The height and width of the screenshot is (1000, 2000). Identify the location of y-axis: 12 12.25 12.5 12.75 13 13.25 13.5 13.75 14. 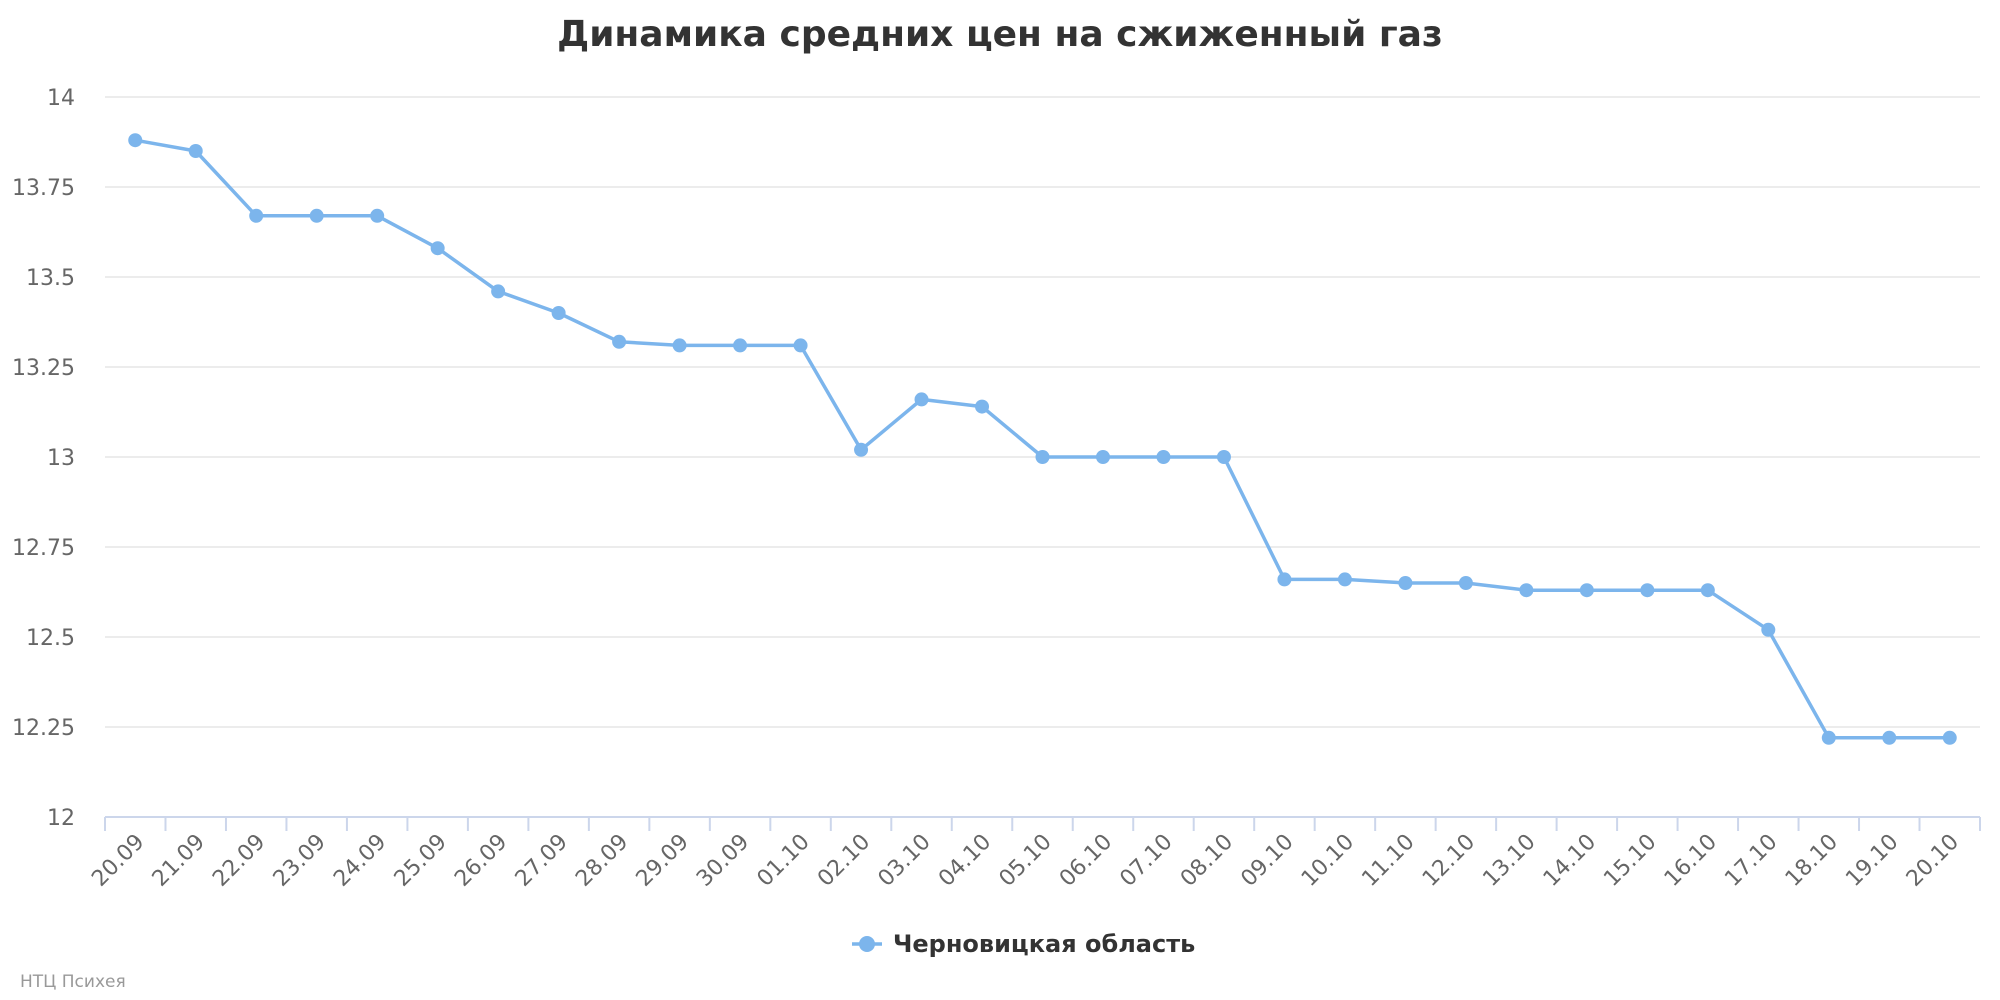
(43, 458).